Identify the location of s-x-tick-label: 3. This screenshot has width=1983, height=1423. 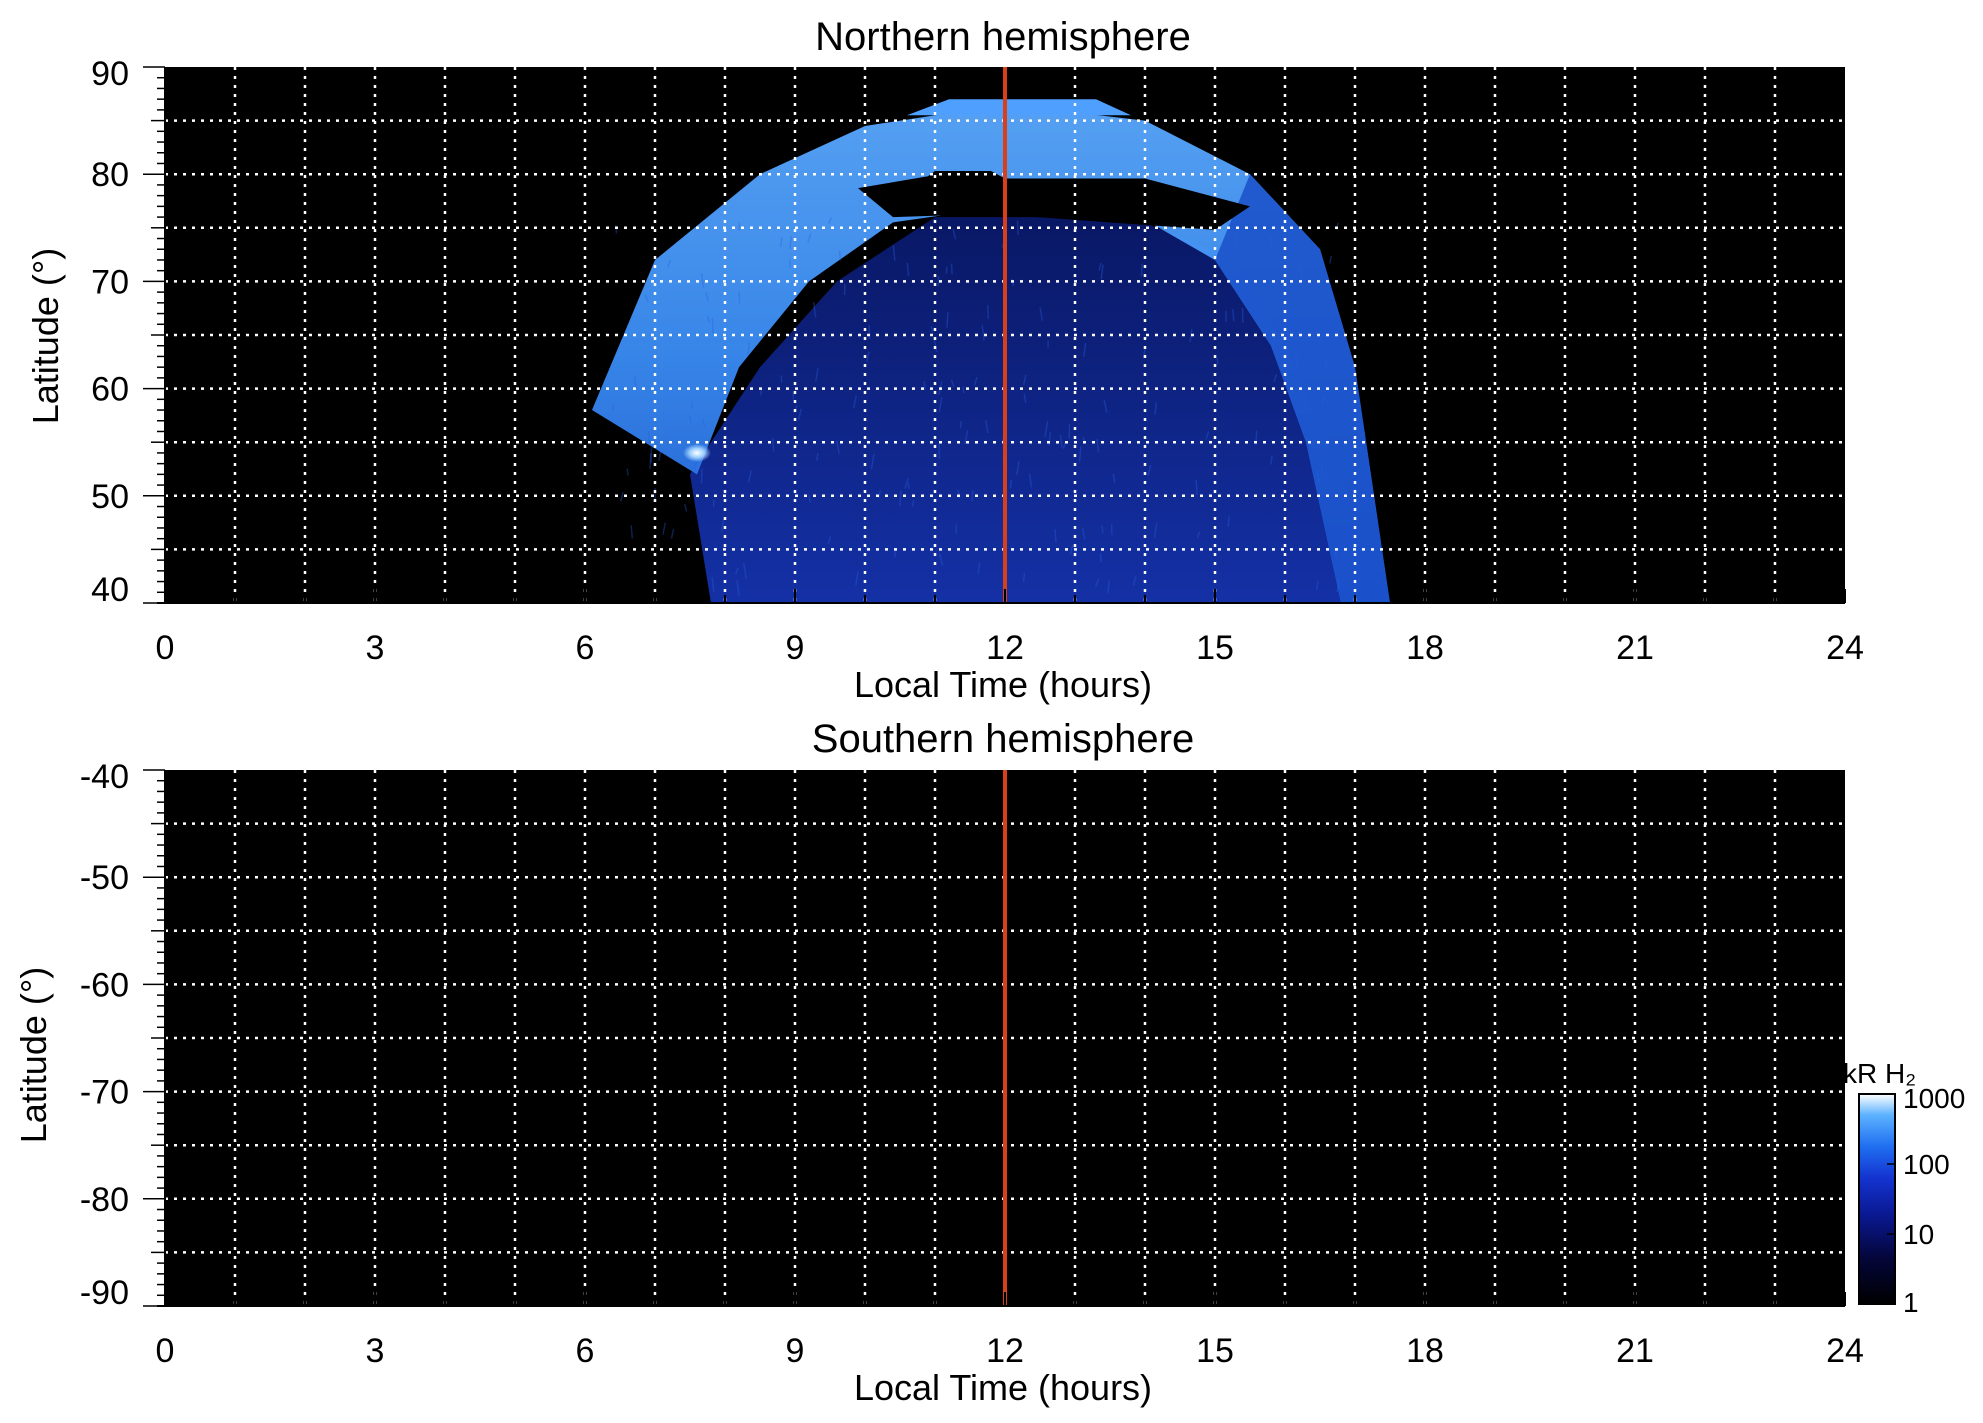
(375, 1351).